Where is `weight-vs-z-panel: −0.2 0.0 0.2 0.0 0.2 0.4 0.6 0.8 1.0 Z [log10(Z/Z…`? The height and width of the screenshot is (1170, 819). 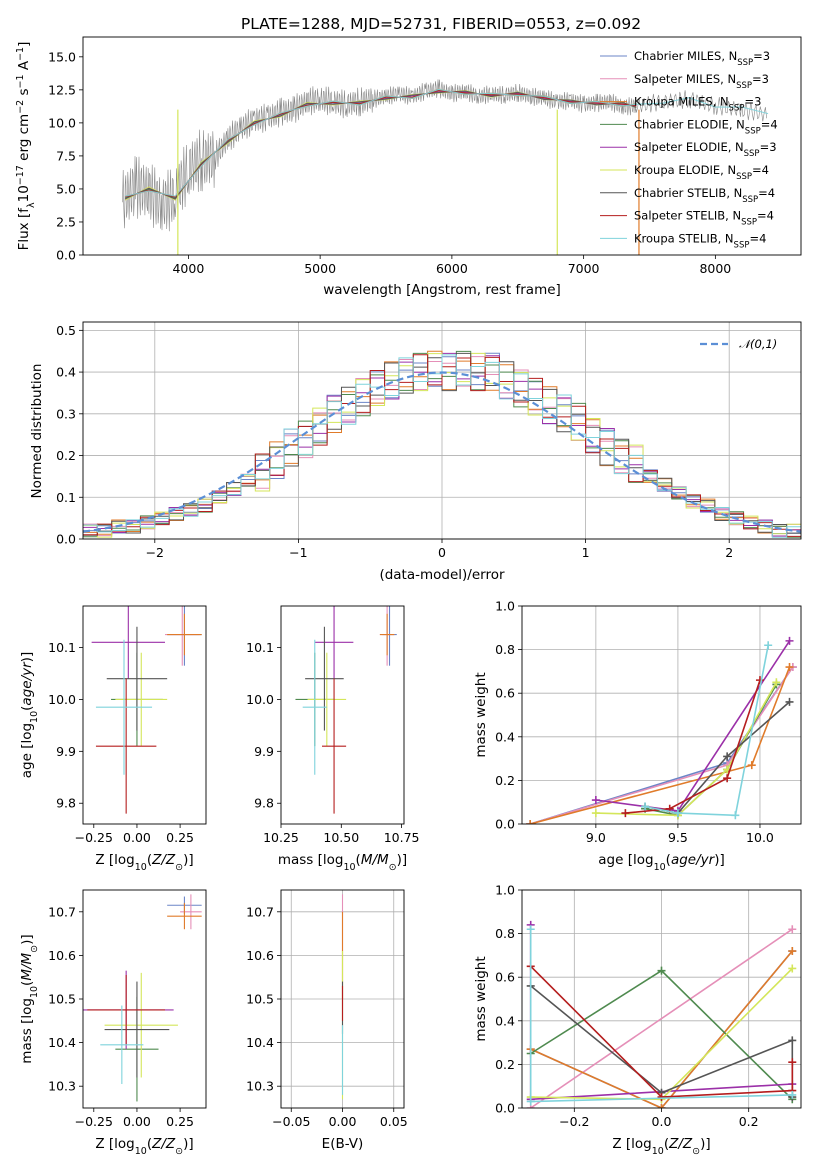
weight-vs-z-panel: −0.2 0.0 0.2 0.0 0.2 0.4 0.6 0.8 1.0 Z [log10(Z/Z… is located at coordinates (637, 1020).